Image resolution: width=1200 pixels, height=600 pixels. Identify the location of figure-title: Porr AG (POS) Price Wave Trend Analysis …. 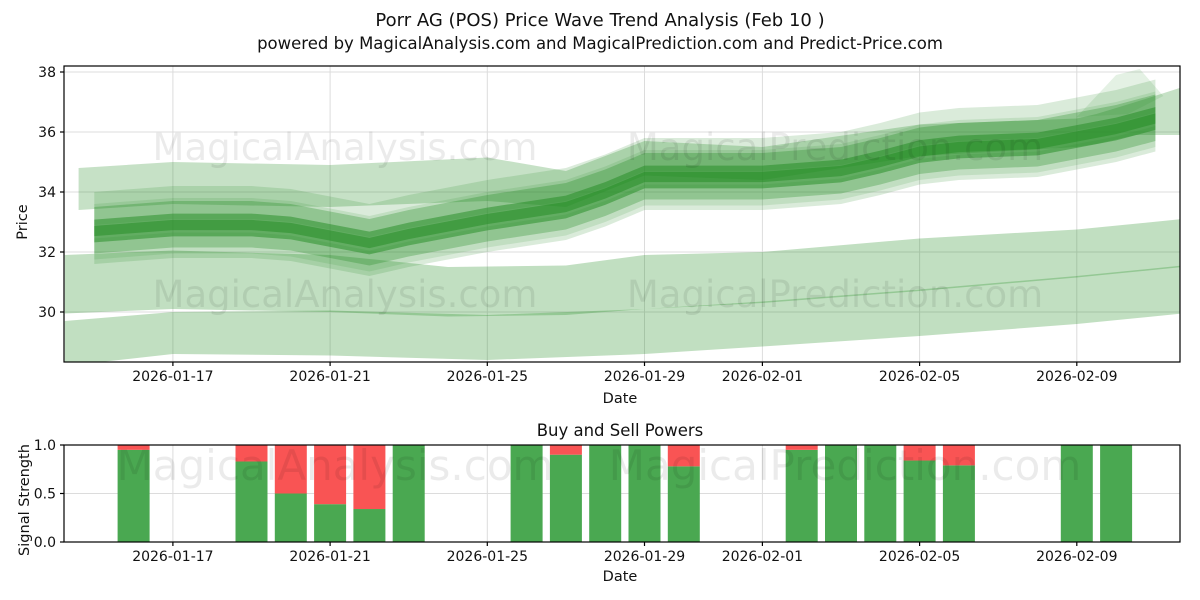
(600, 20).